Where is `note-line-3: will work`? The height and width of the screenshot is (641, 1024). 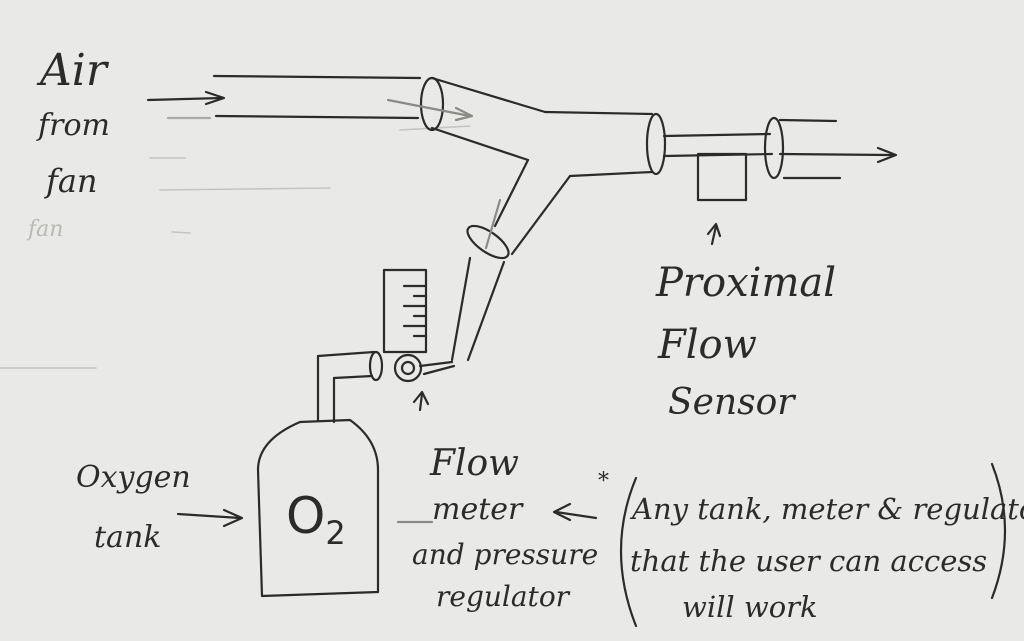
note-line-3: will work is located at coordinates (750, 607).